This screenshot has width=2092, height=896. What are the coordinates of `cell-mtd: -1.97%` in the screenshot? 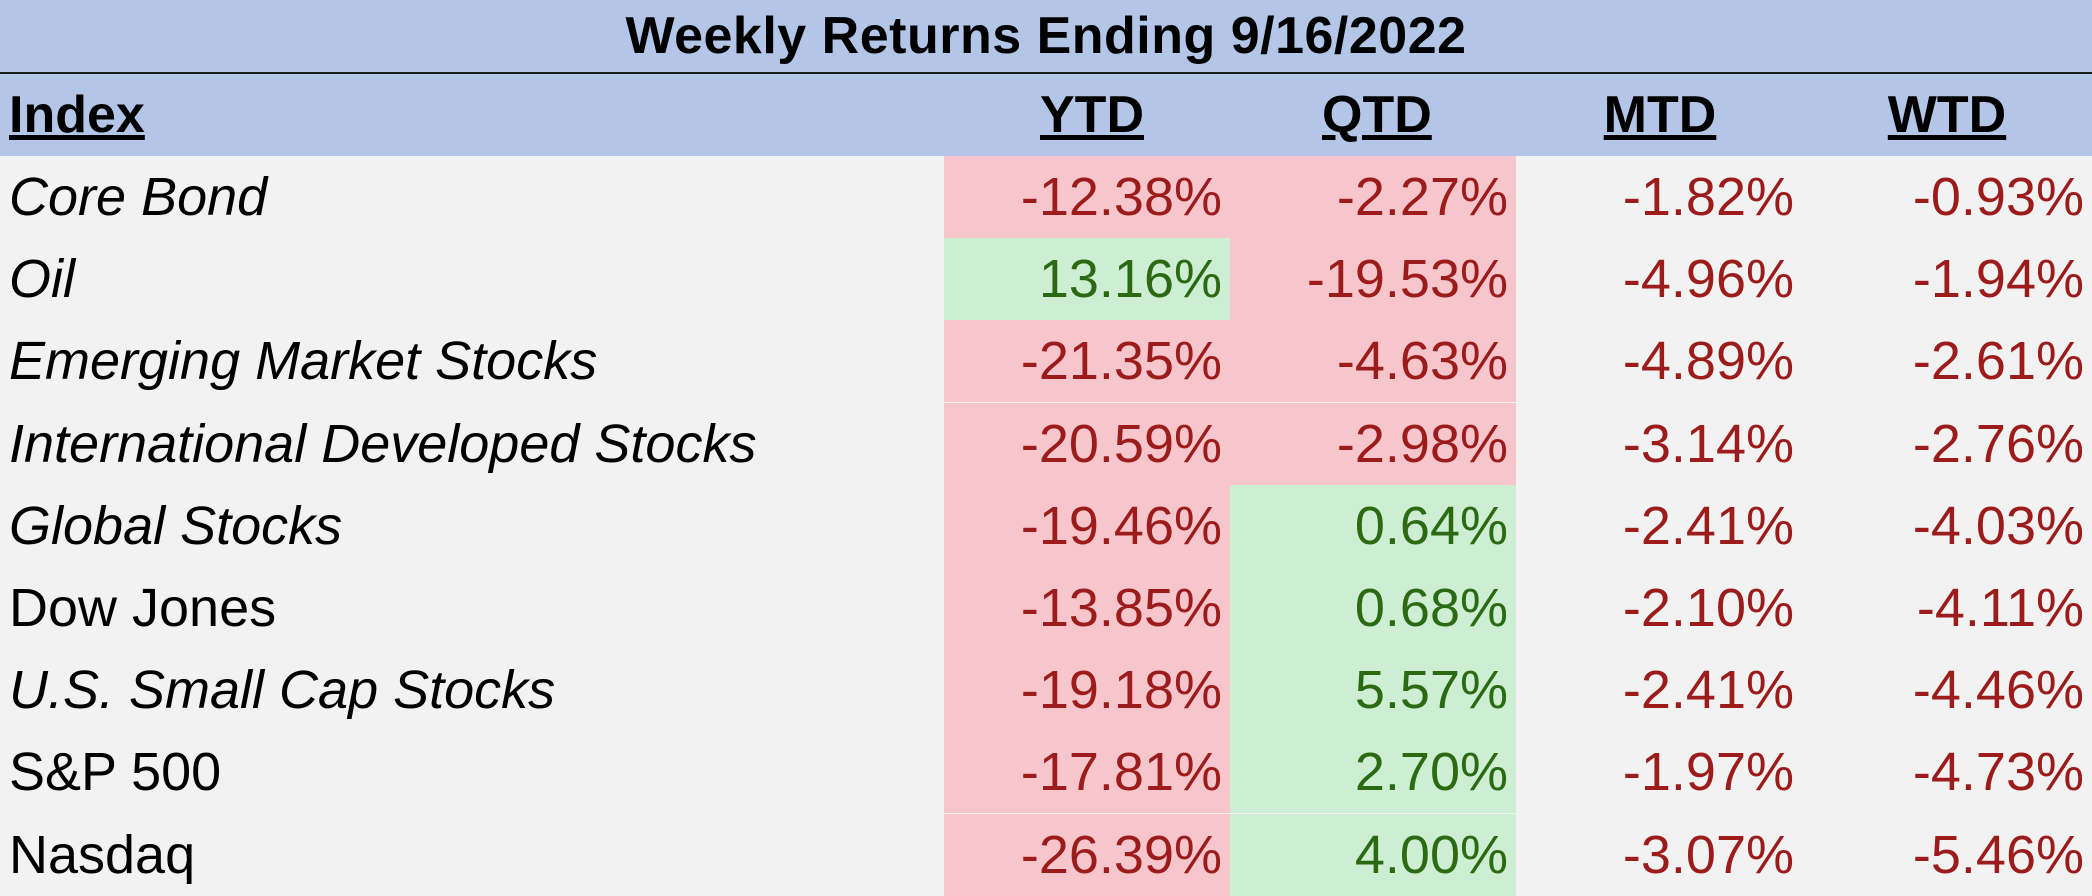 It's located at (1708, 772).